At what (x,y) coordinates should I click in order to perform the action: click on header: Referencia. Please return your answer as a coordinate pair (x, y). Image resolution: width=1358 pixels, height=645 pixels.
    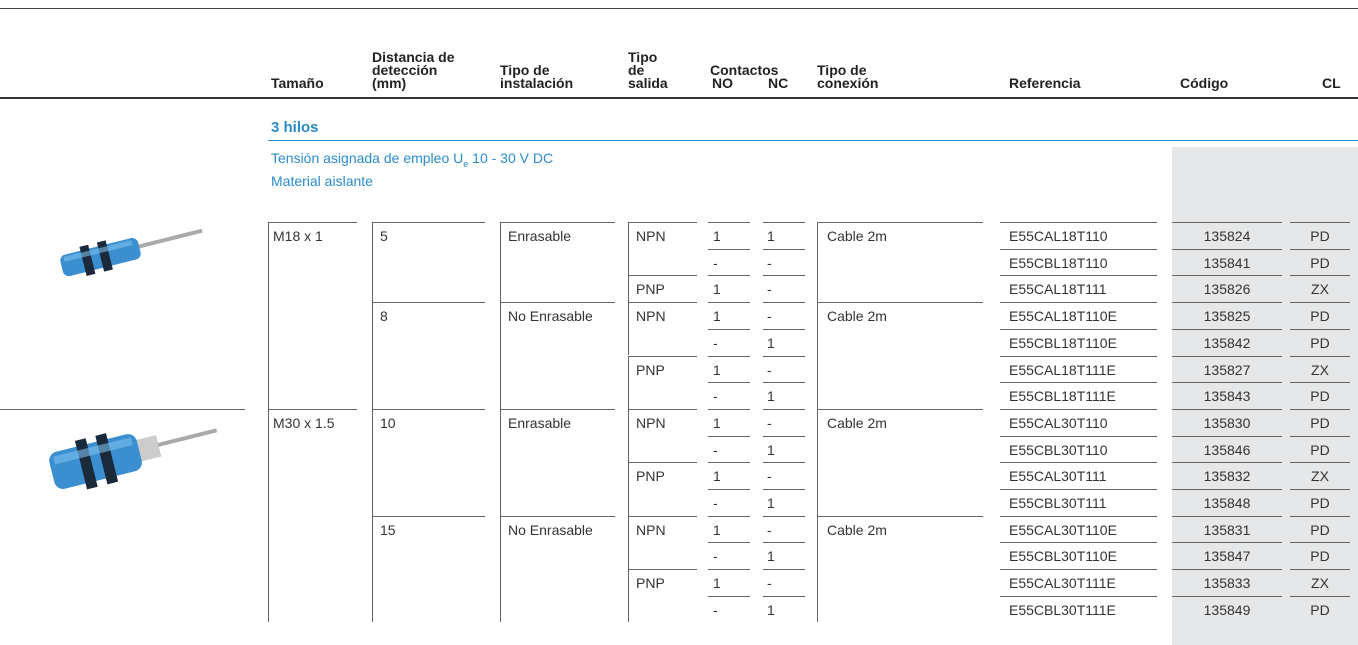
    Looking at the image, I should click on (1045, 83).